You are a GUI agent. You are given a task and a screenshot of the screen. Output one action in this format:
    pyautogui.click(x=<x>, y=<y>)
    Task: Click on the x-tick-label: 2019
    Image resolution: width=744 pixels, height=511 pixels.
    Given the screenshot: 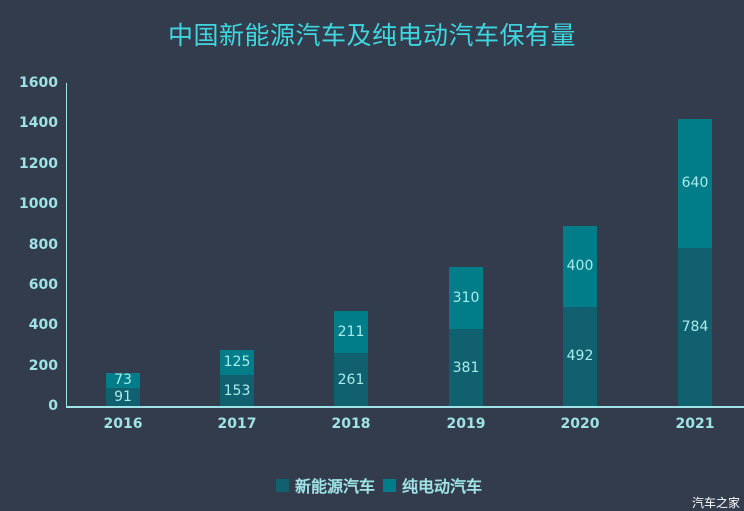 What is the action you would take?
    pyautogui.click(x=466, y=424)
    